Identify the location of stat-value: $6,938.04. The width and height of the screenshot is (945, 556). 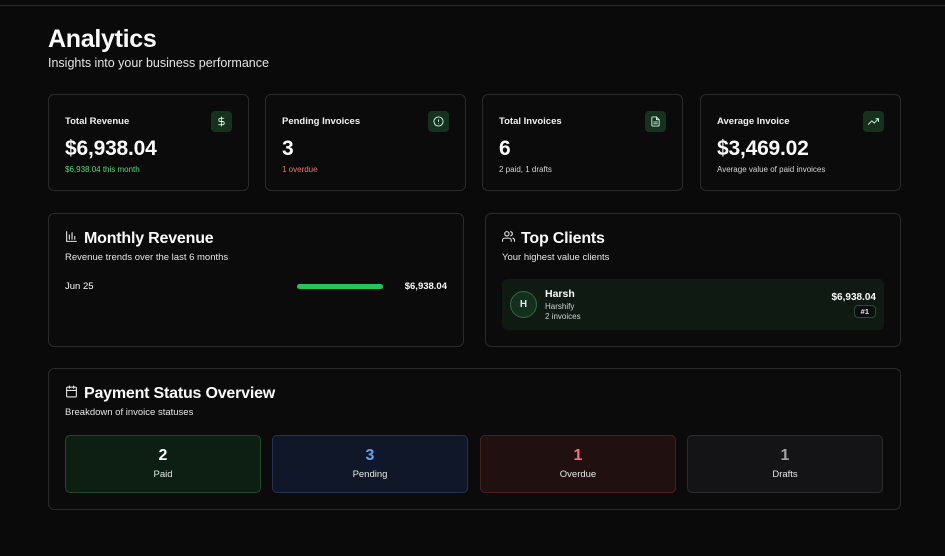
(111, 148).